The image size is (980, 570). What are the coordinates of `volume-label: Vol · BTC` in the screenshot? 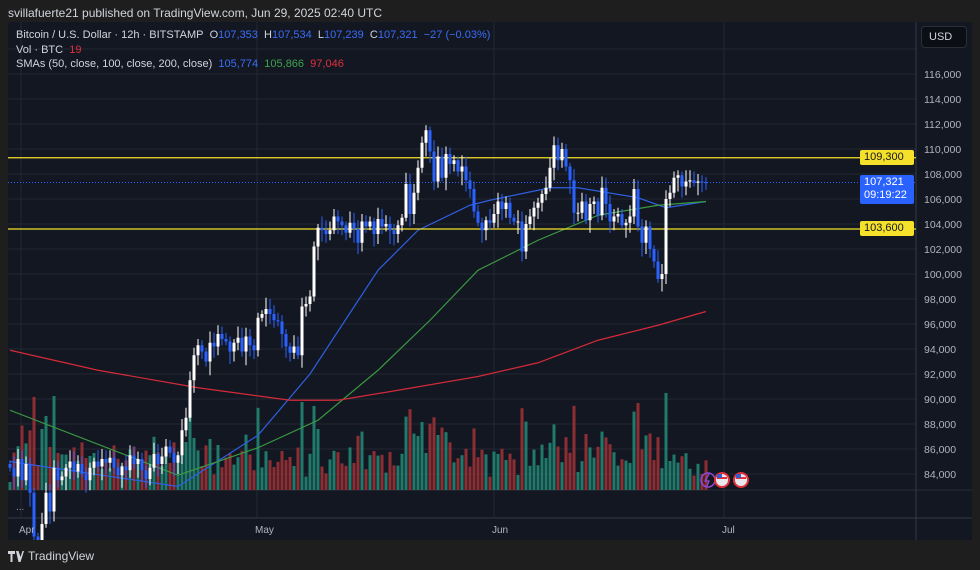 It's located at (40, 49).